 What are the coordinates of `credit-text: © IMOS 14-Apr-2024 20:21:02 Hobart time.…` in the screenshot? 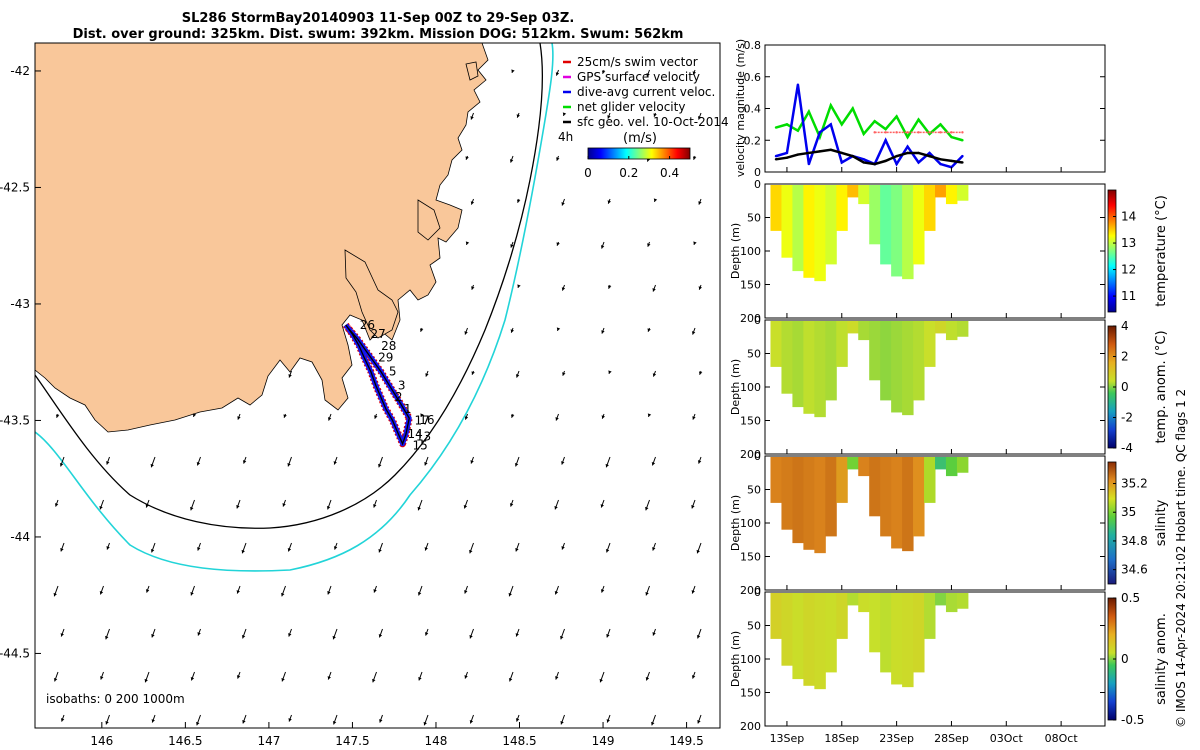 It's located at (1181, 558).